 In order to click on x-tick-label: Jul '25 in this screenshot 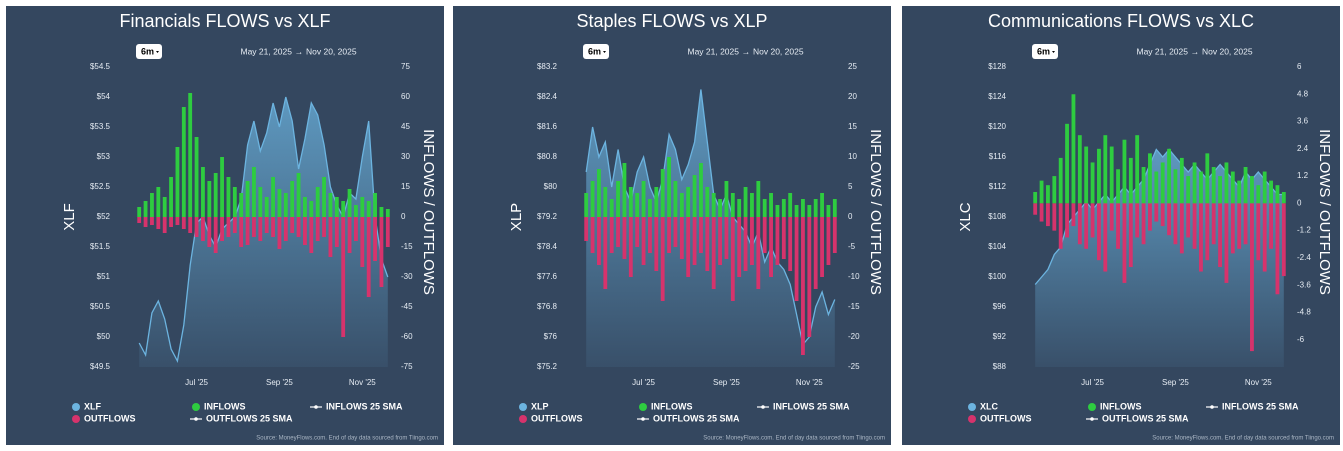, I will do `click(643, 382)`.